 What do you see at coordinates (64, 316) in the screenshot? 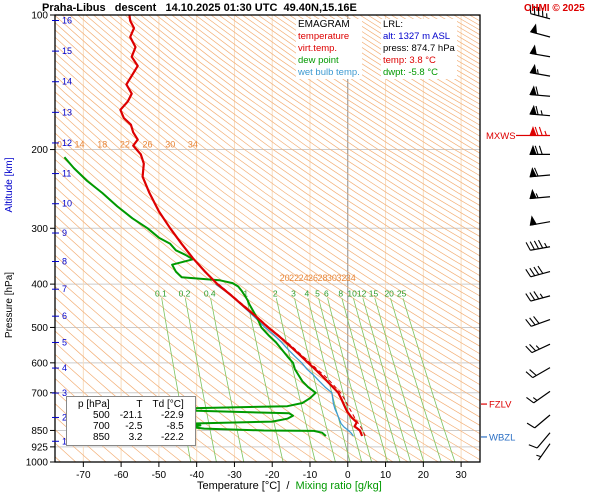
I see `altitude-tick-label: 6` at bounding box center [64, 316].